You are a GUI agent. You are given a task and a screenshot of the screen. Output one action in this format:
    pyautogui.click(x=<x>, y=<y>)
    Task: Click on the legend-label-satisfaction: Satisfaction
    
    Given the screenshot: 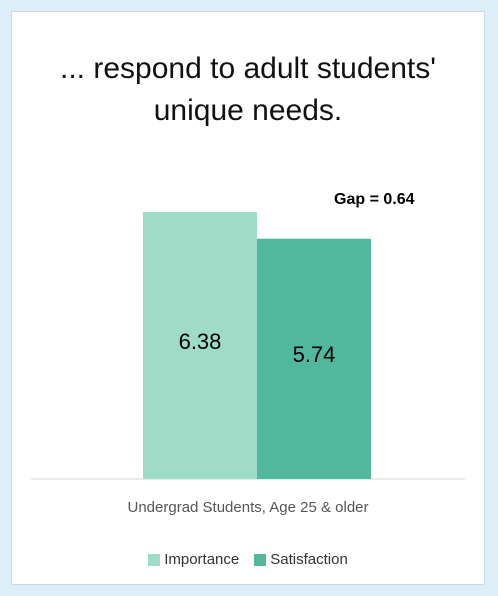 What is the action you would take?
    pyautogui.click(x=309, y=559)
    